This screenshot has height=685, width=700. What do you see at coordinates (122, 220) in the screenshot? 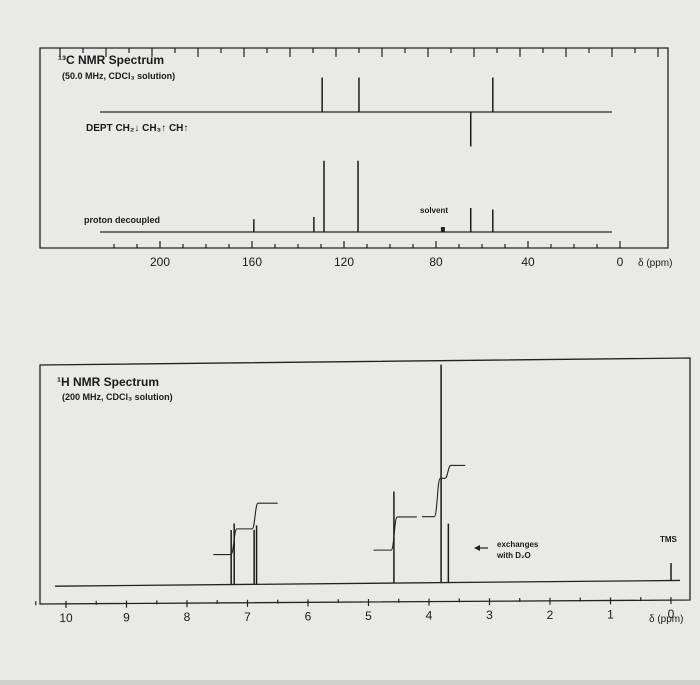
I see `decoupled-label: proton decoupled` at bounding box center [122, 220].